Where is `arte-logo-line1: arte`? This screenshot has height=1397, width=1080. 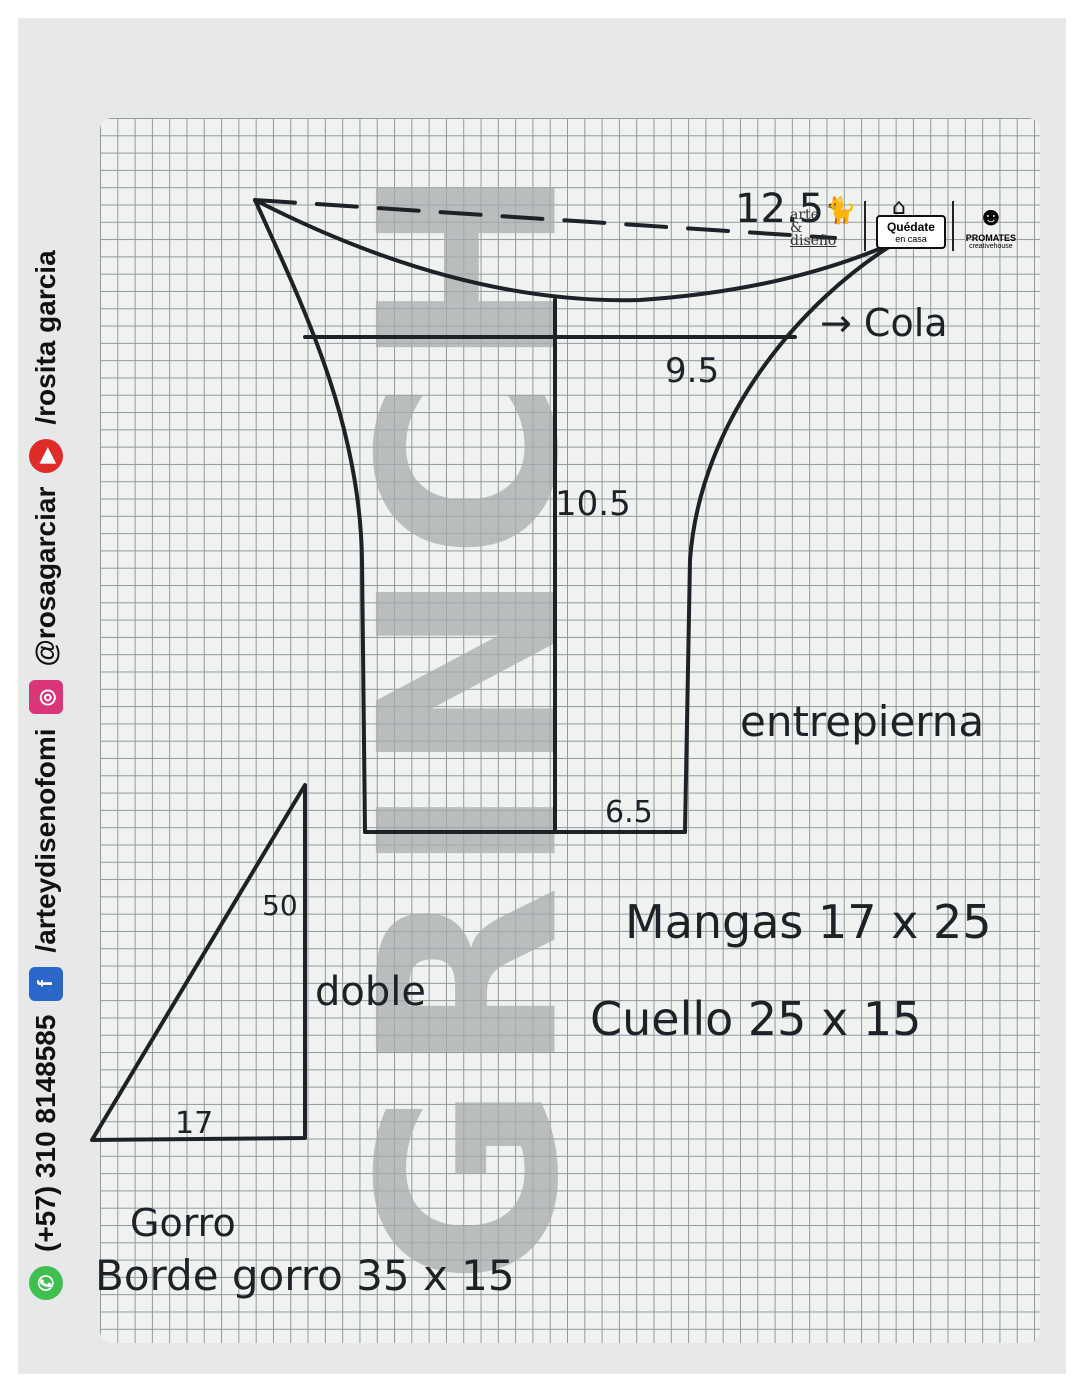
arte-logo-line1: arte is located at coordinates (804, 215).